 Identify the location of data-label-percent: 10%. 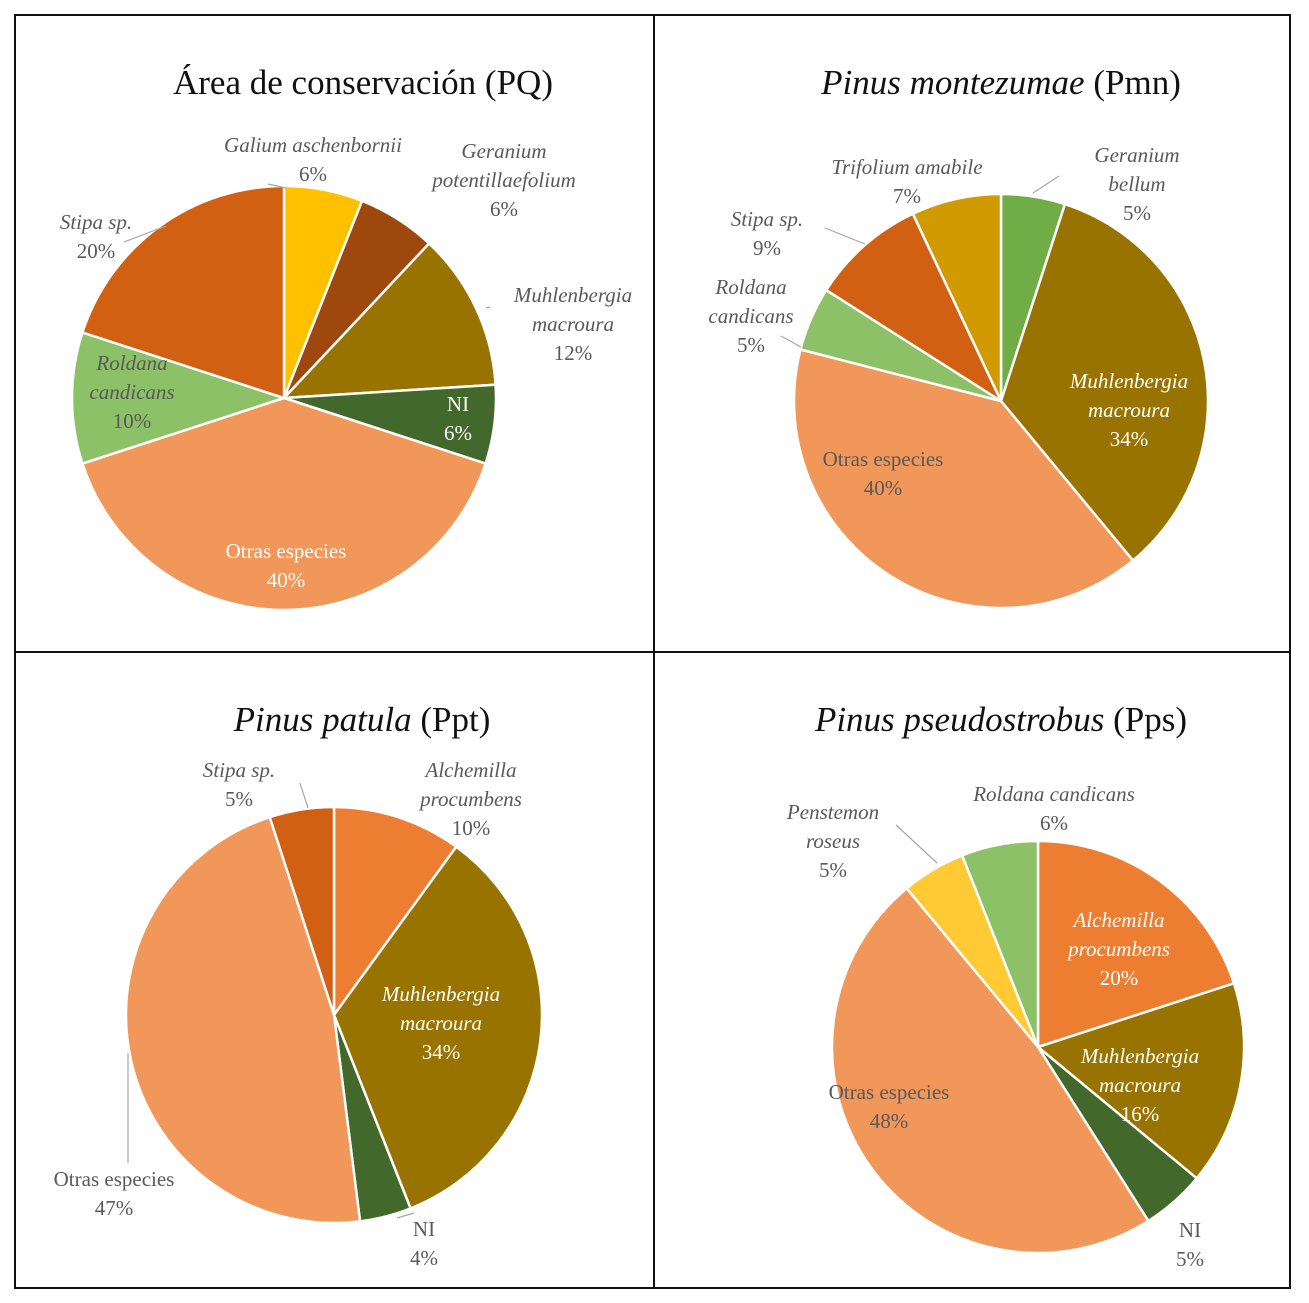
(471, 828).